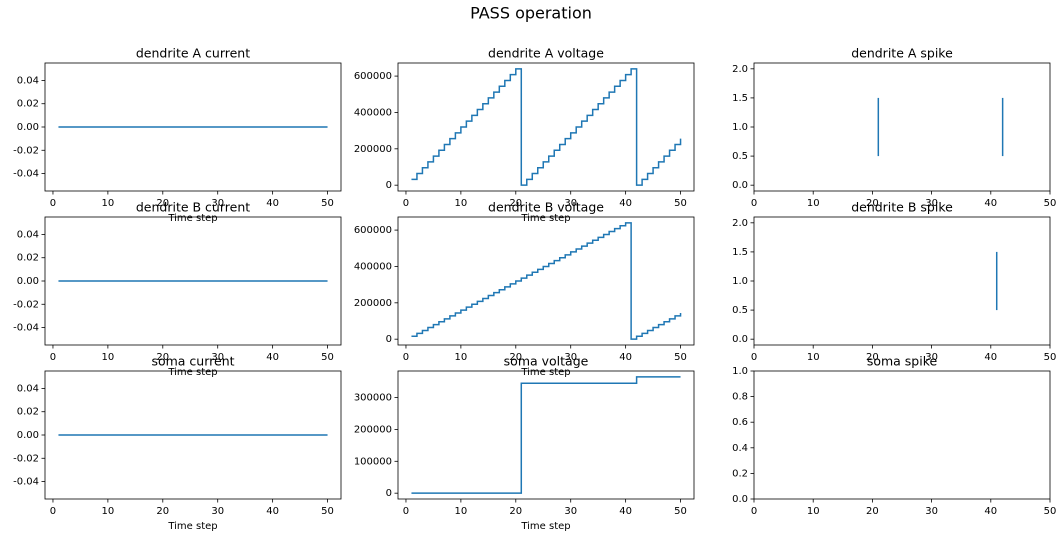 This screenshot has height=537, width=1062. I want to click on y-tick-label: 1.0, so click(740, 281).